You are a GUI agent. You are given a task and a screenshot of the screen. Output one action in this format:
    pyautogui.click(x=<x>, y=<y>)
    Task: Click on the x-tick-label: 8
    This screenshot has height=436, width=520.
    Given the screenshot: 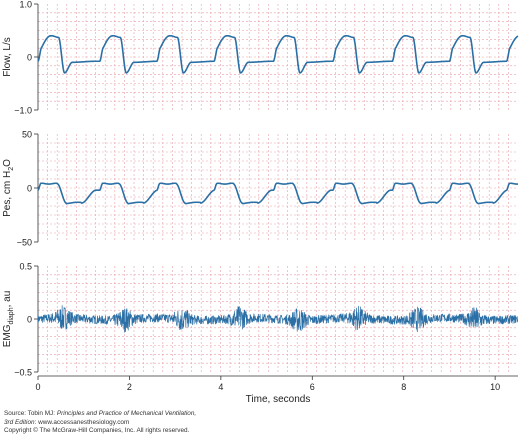 What is the action you would take?
    pyautogui.click(x=403, y=387)
    